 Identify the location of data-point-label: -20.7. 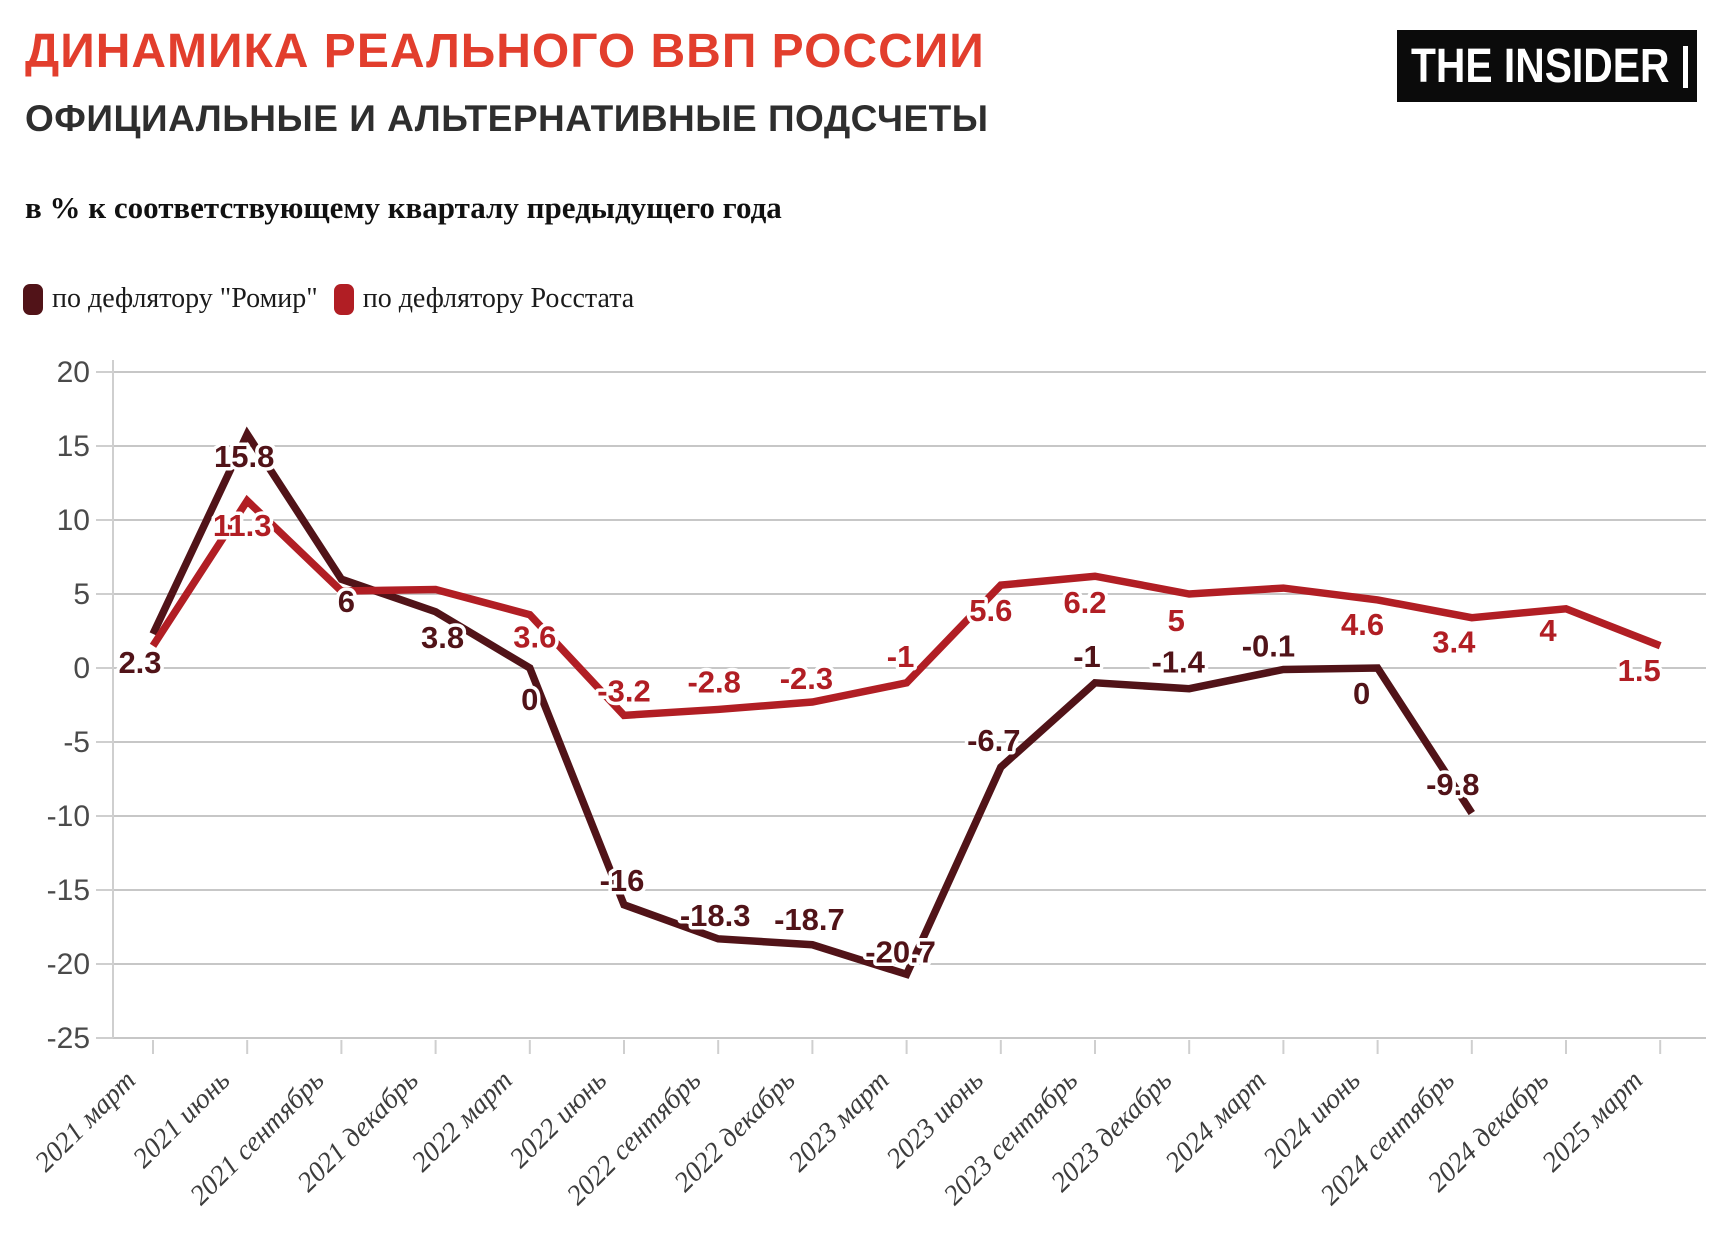
(900, 951).